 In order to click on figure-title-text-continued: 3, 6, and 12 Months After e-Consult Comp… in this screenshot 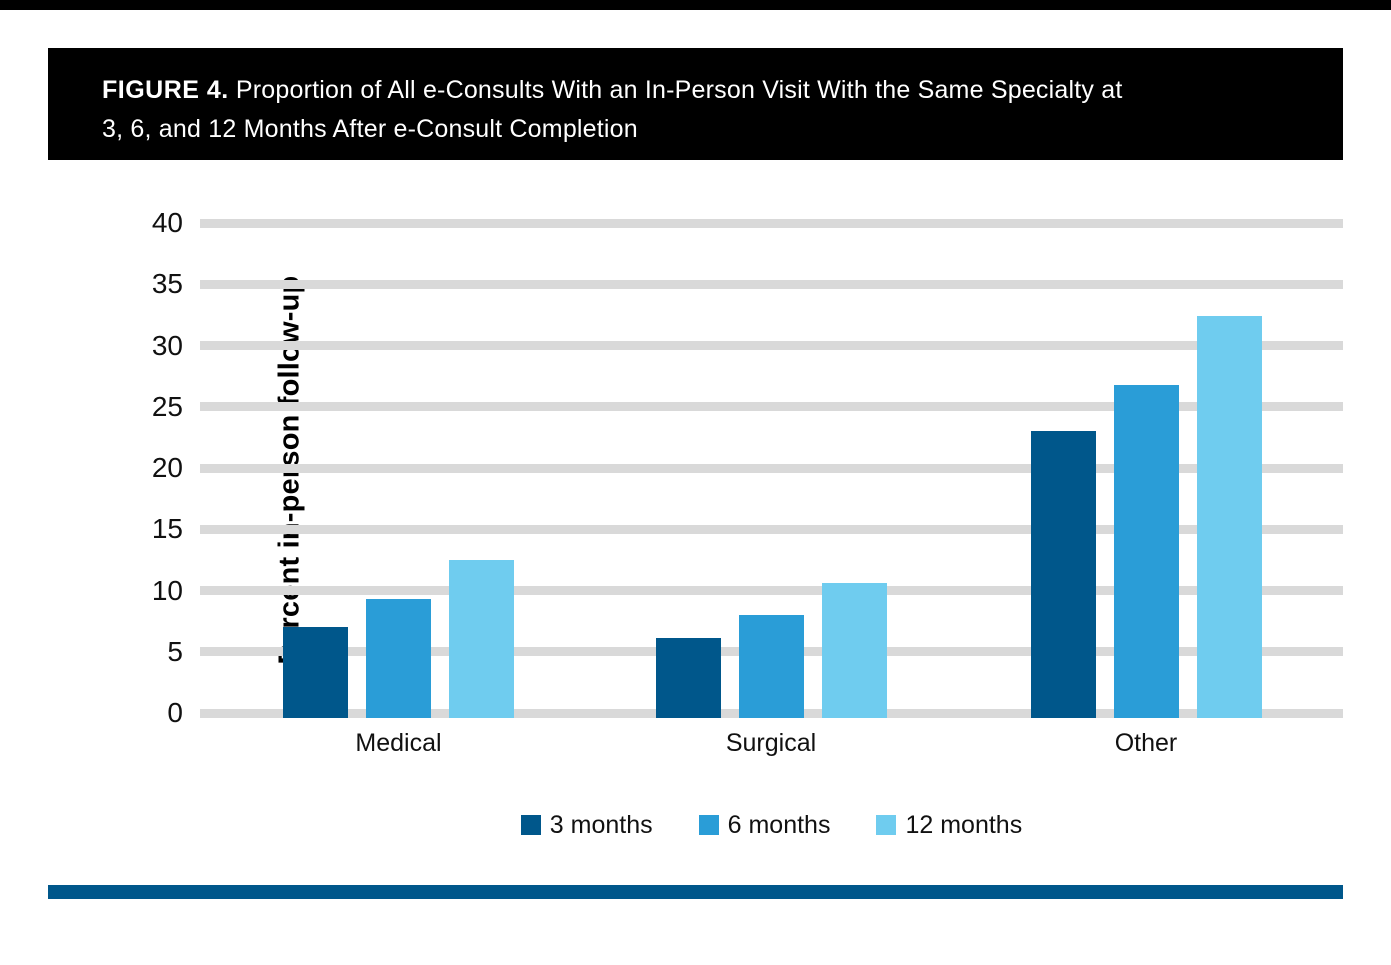, I will do `click(370, 129)`.